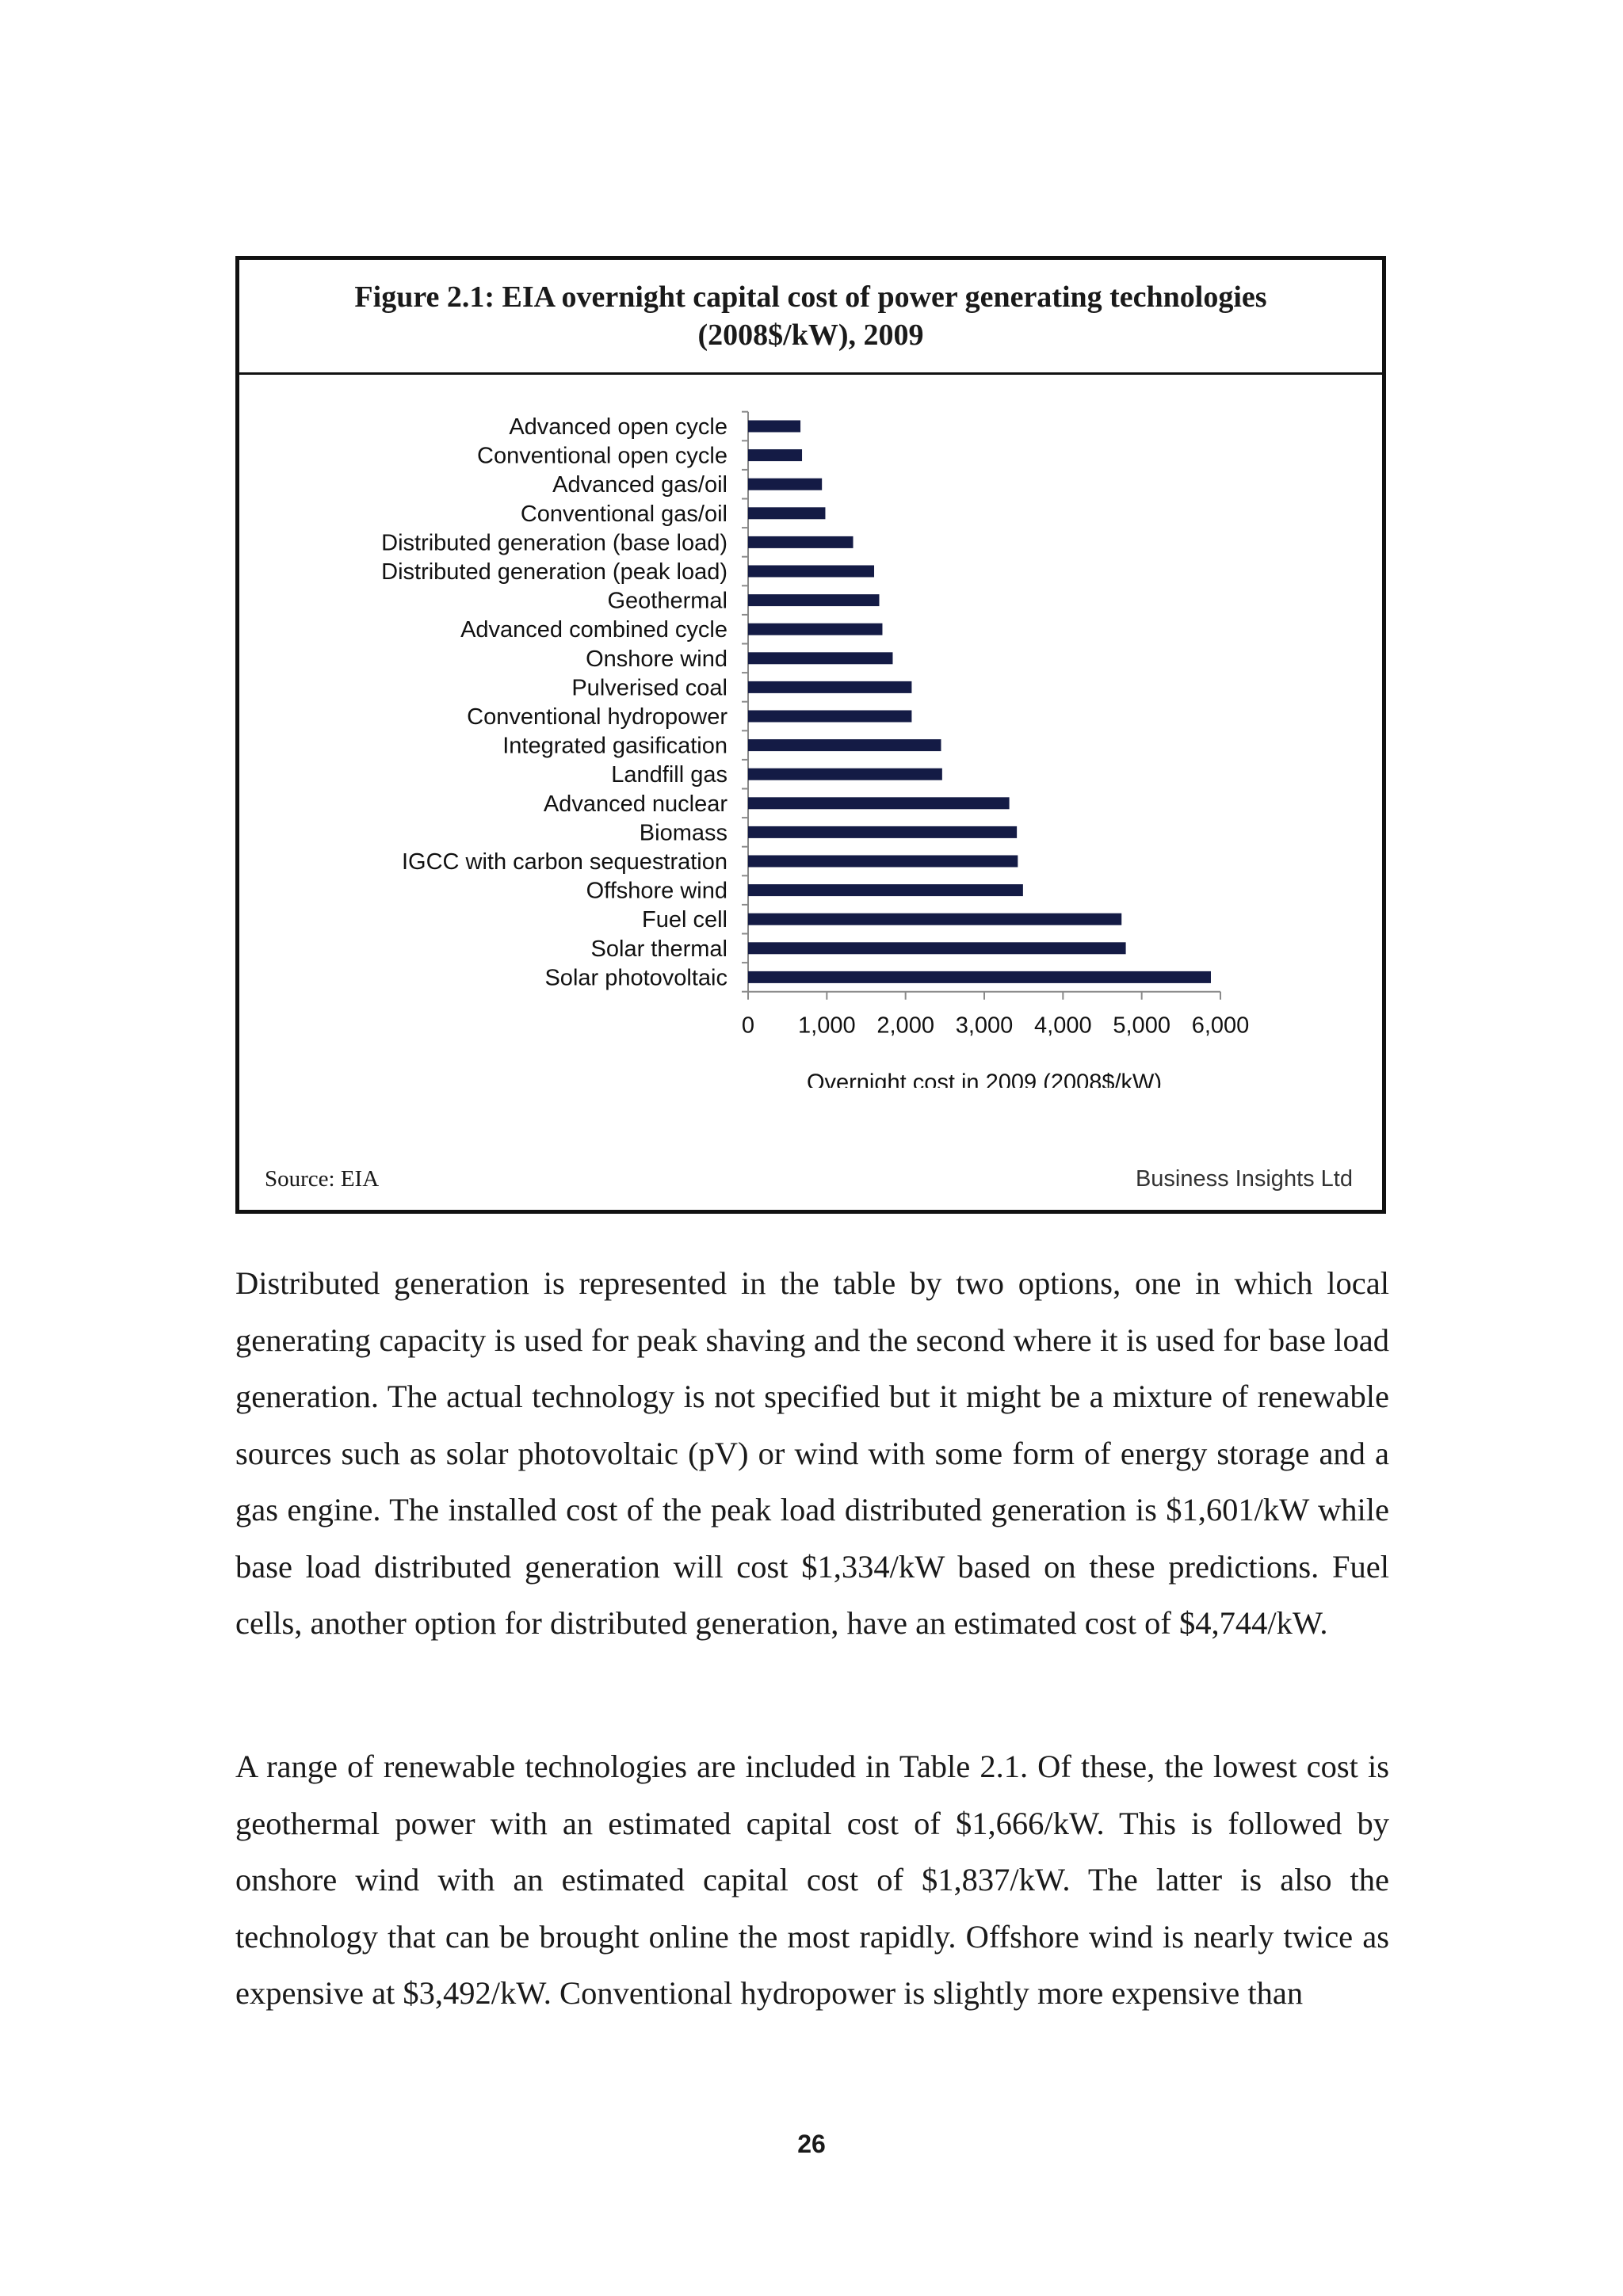  I want to click on category-label: Conventional gas/oil, so click(624, 514).